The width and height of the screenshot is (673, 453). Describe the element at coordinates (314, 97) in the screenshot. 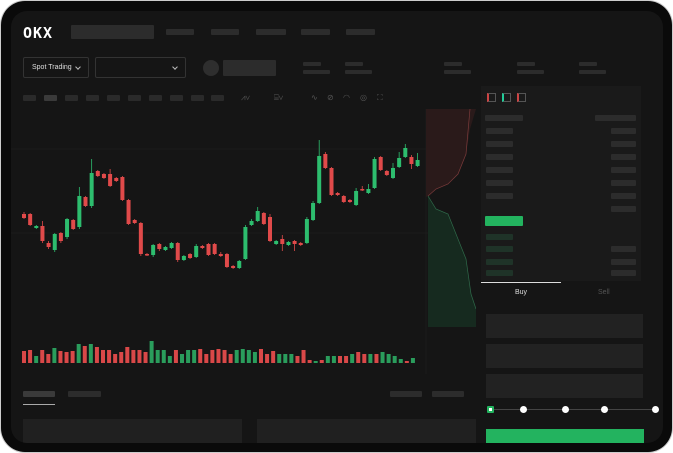

I see `line-icon: ∿` at that location.